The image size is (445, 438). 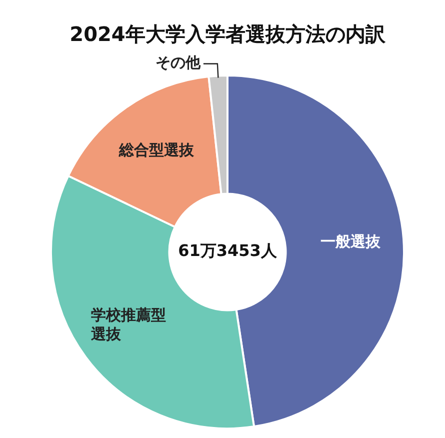 What do you see at coordinates (128, 324) in the screenshot?
I see `slice-label: 学校推薦型選抜` at bounding box center [128, 324].